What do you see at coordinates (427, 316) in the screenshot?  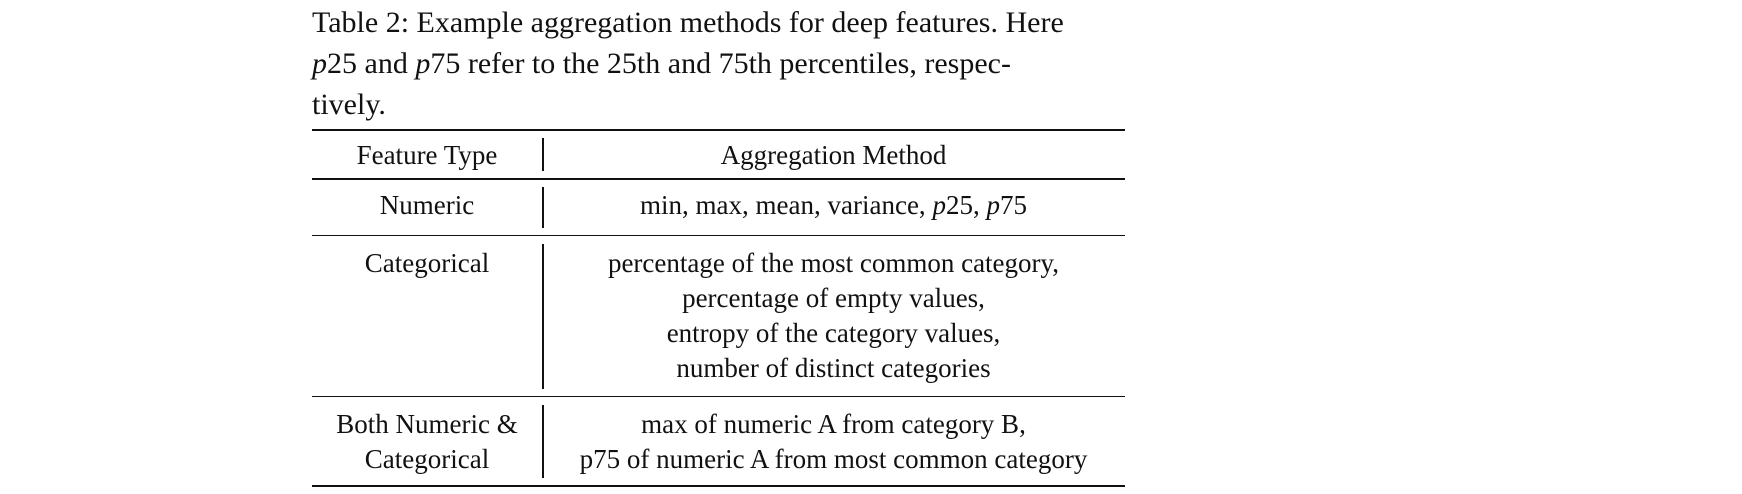 I see `cell-feature-type: Categorical` at bounding box center [427, 316].